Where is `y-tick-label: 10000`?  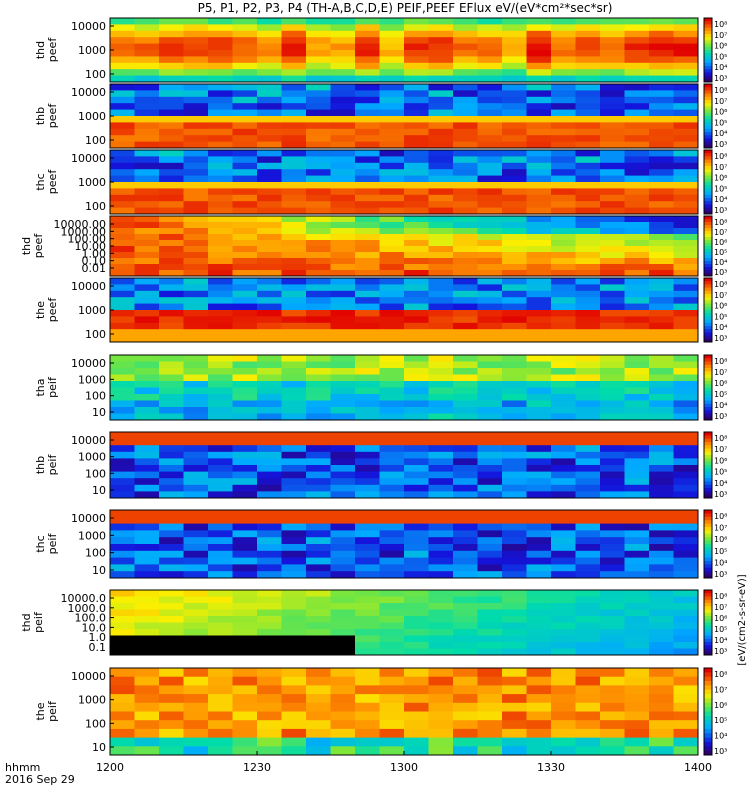
y-tick-label: 10000 is located at coordinates (88, 158).